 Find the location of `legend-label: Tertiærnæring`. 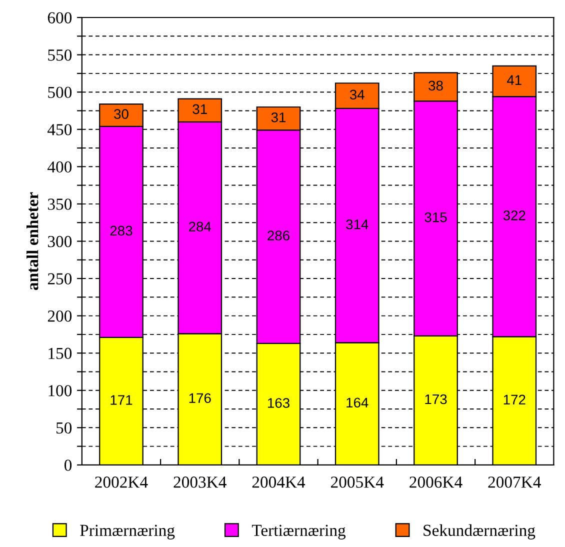

legend-label: Tertiærnæring is located at coordinates (299, 532).